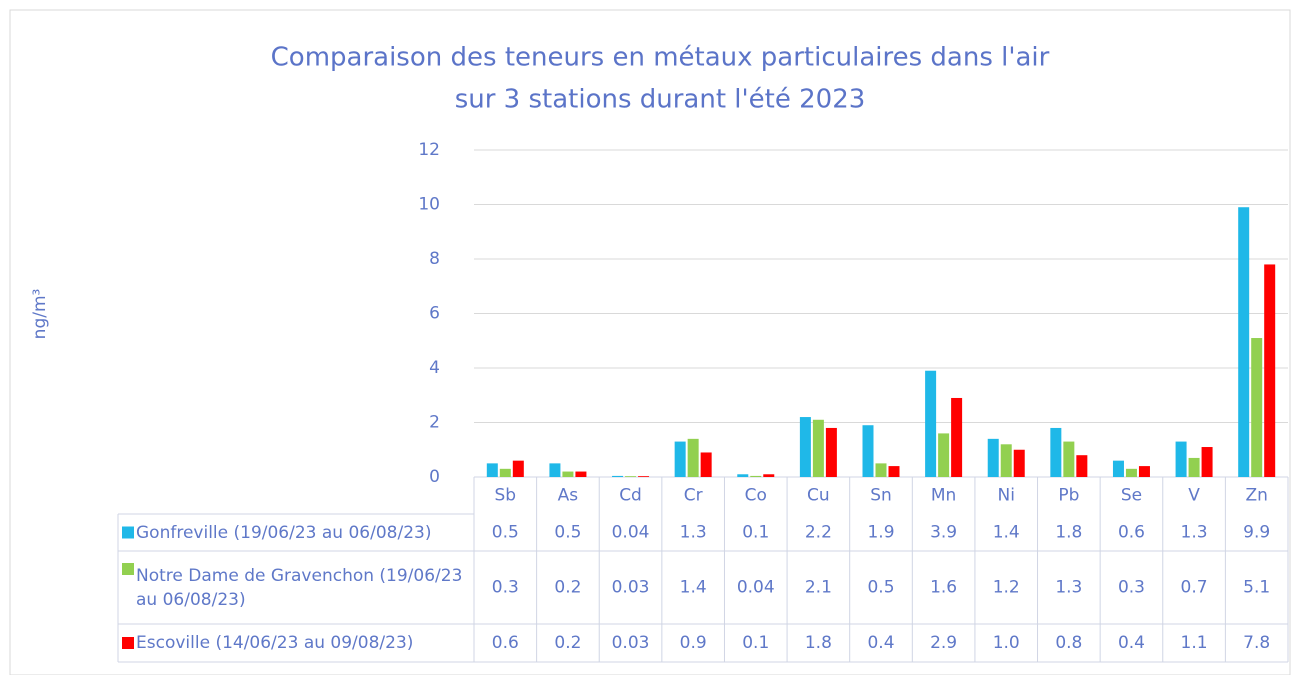 The height and width of the screenshot is (675, 1301). I want to click on legend-label: Escoville (14/06/23 au 09/08/23), so click(275, 643).